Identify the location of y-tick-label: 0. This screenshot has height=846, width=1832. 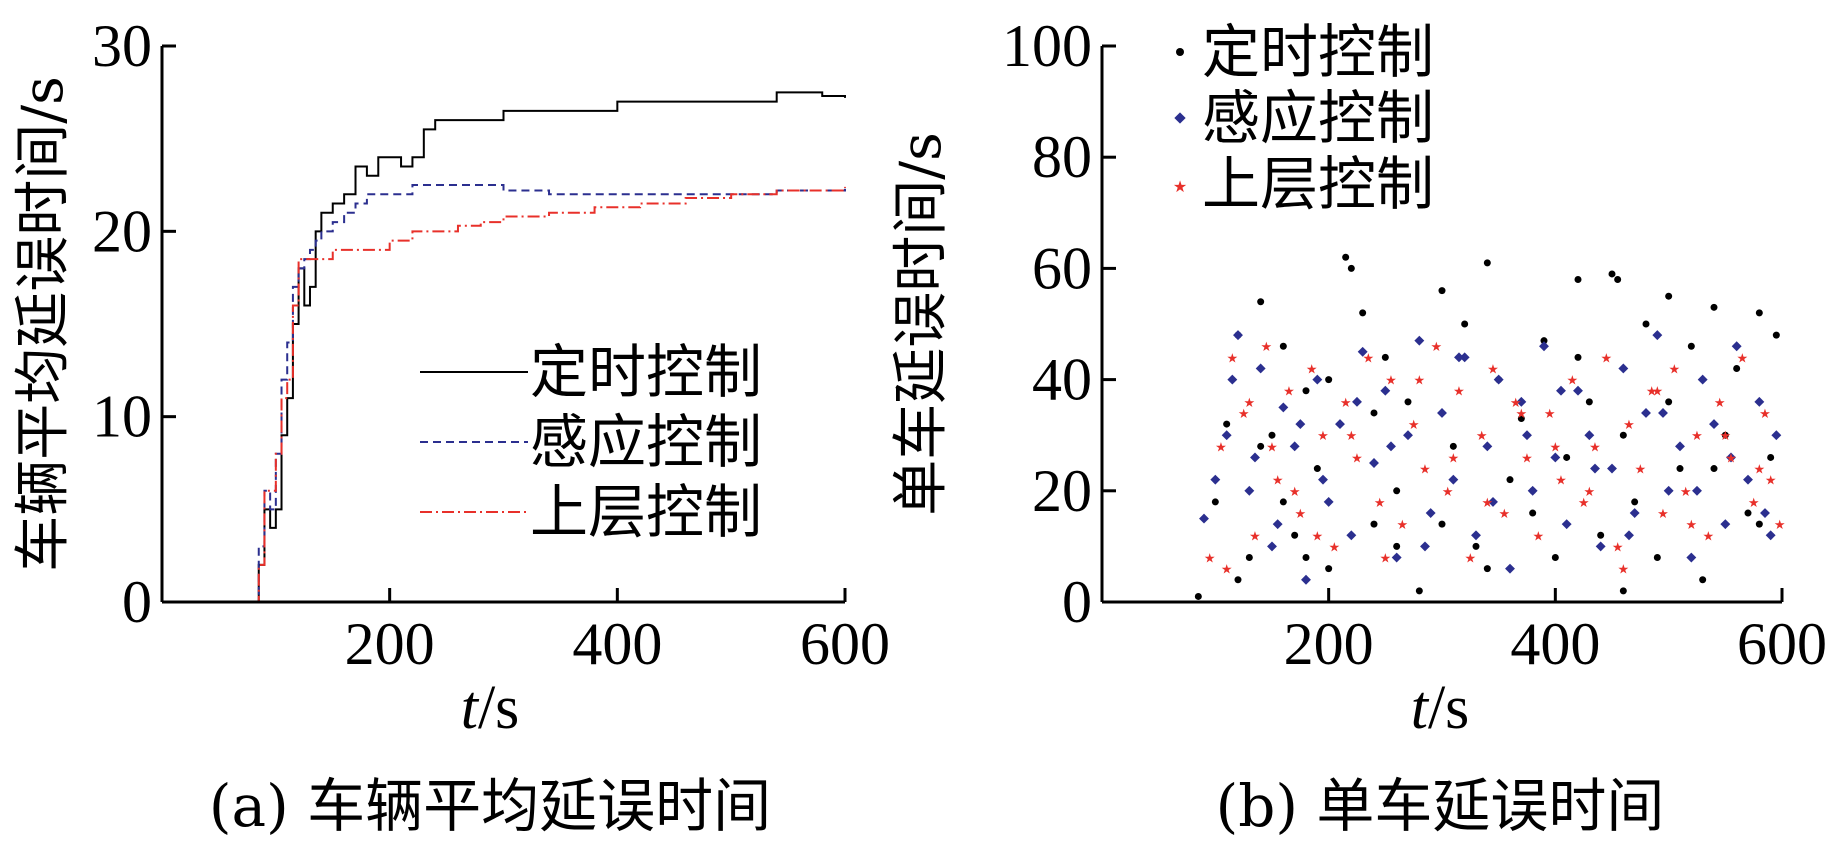
(1077, 602).